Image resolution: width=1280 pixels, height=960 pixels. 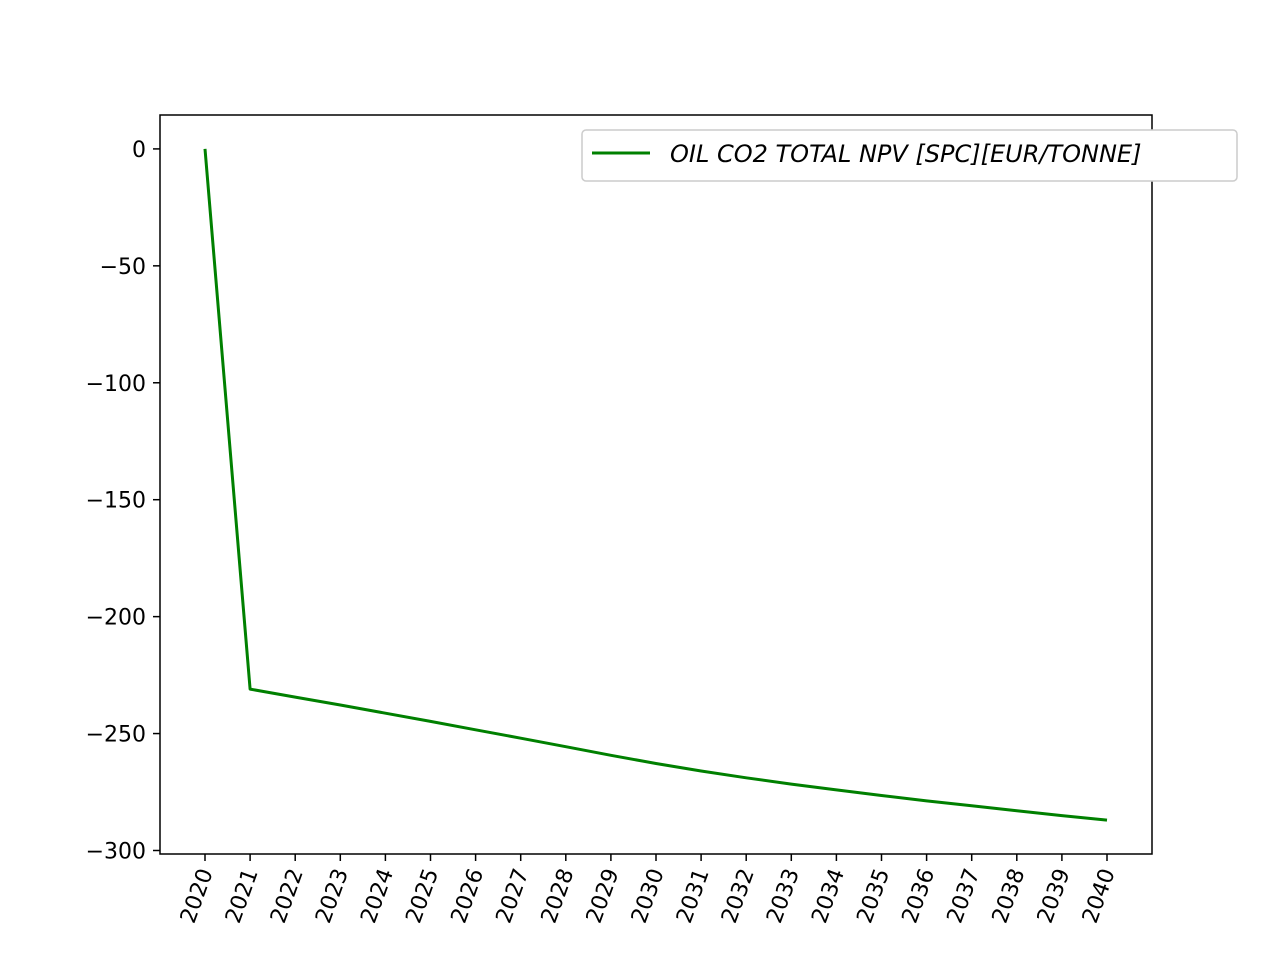 What do you see at coordinates (116, 851) in the screenshot?
I see `y-tick-label: −300` at bounding box center [116, 851].